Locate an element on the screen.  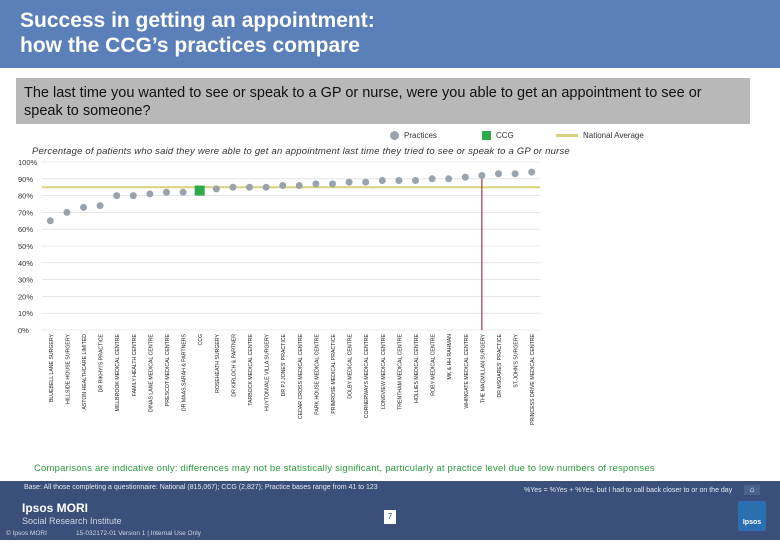
legend-national: National Average is located at coordinates (600, 135).